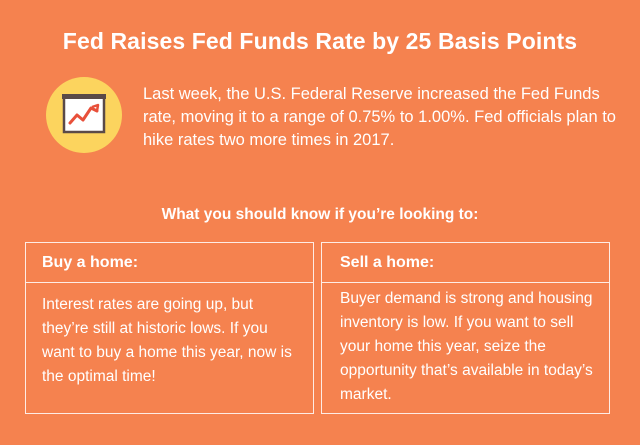 The image size is (640, 445). I want to click on buy-home-heading: Buy a home:, so click(169, 263).